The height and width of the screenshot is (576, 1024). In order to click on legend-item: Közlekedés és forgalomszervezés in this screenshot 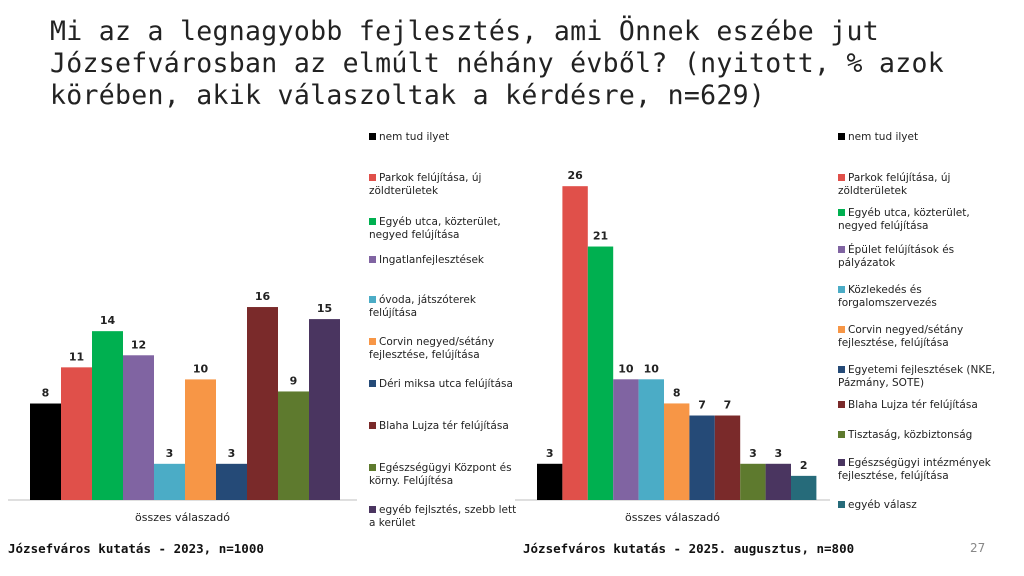, I will do `click(920, 297)`.